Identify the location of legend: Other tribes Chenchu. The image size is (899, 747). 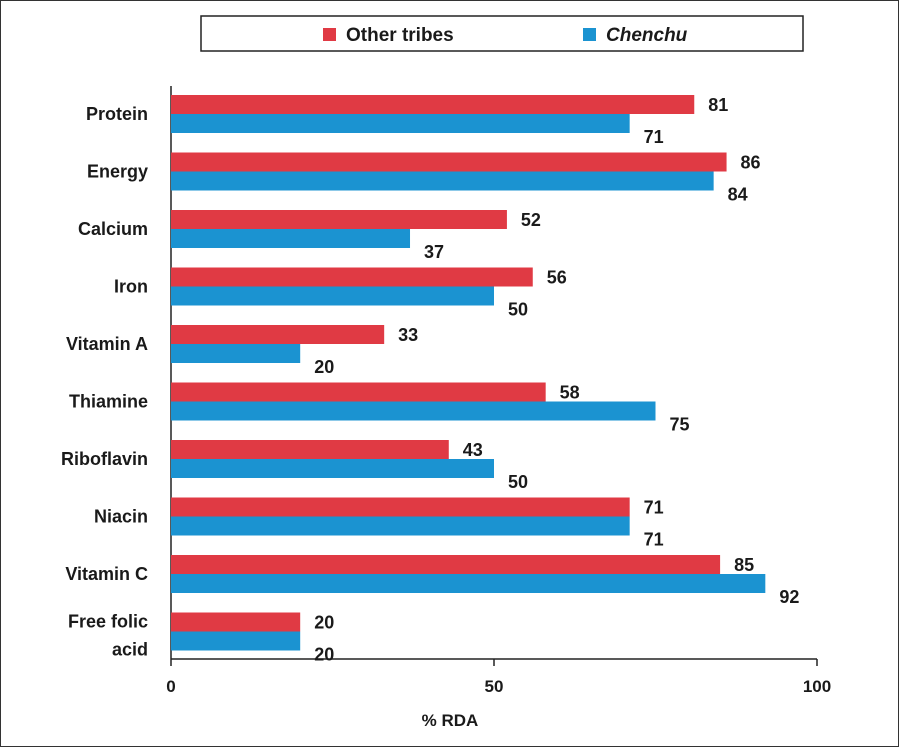
(502, 33).